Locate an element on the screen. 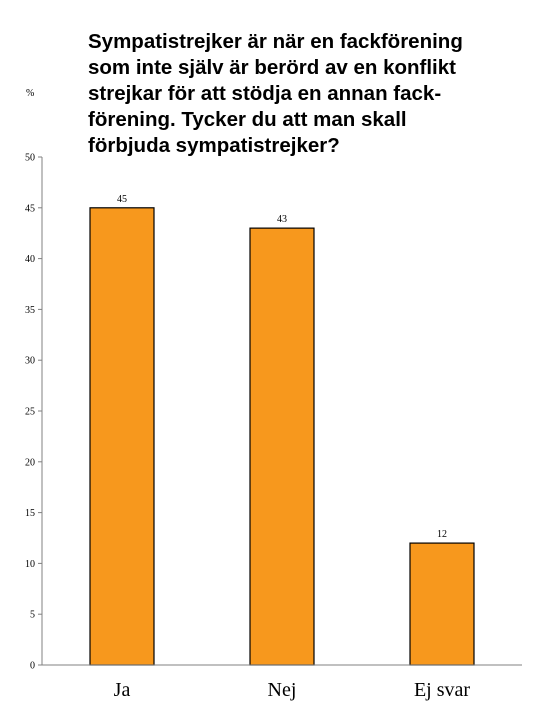 This screenshot has height=725, width=550. y-tick-label: 50 is located at coordinates (30, 158).